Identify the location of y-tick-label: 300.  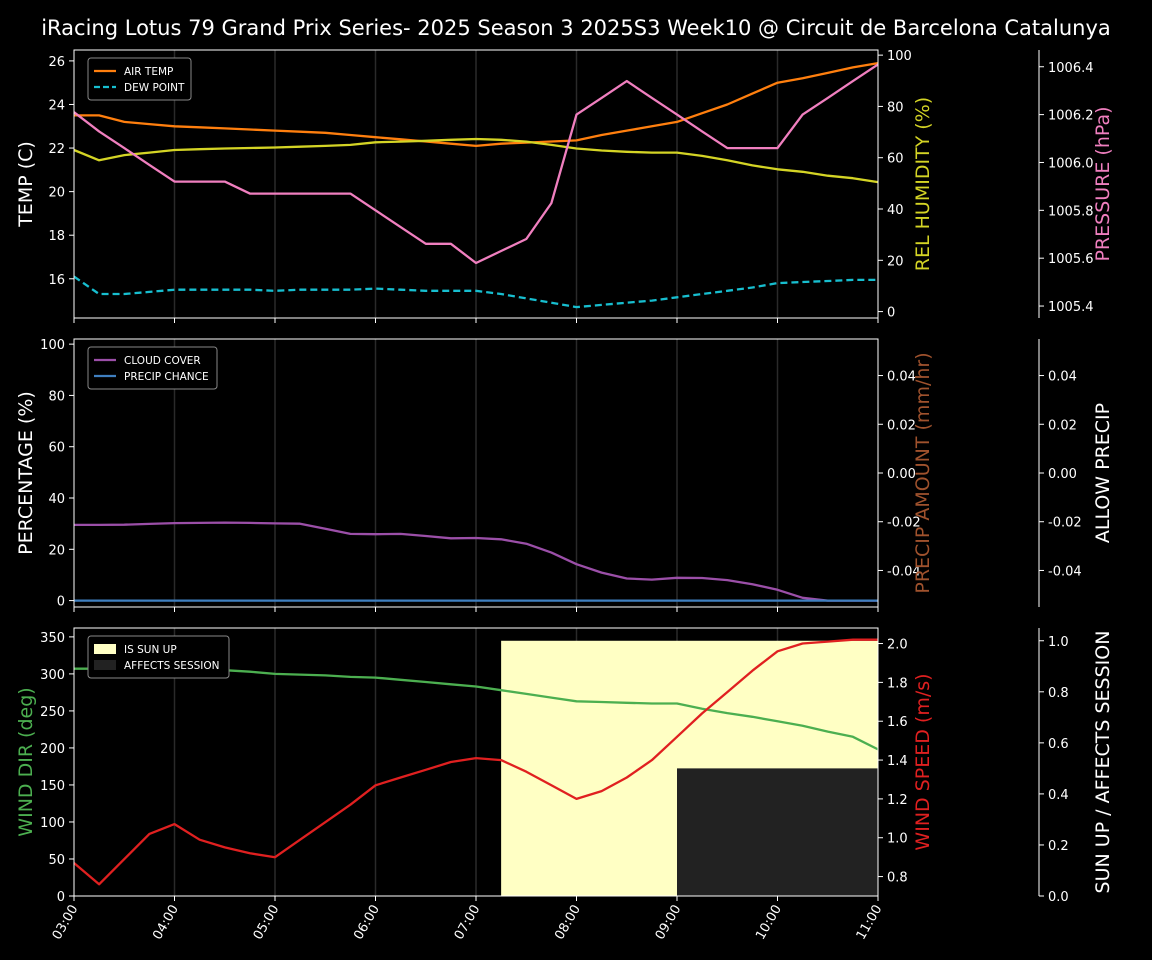
(52, 675).